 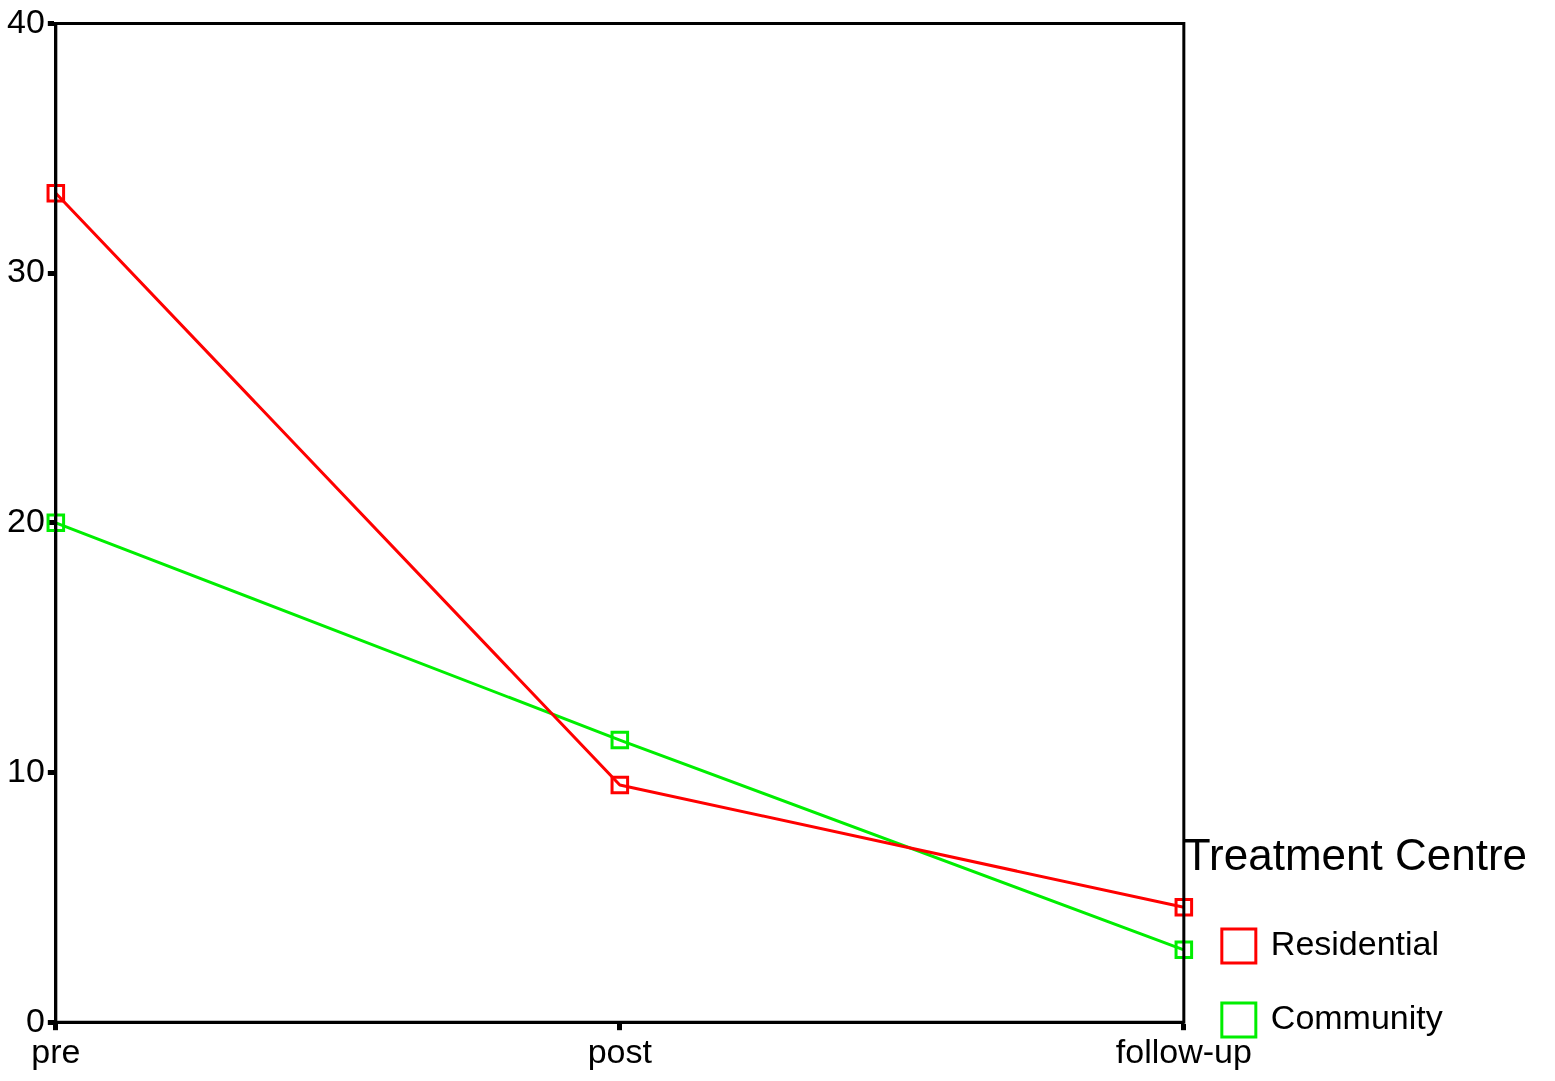 What do you see at coordinates (1183, 1050) in the screenshot?
I see `x-tick-label: follow-up` at bounding box center [1183, 1050].